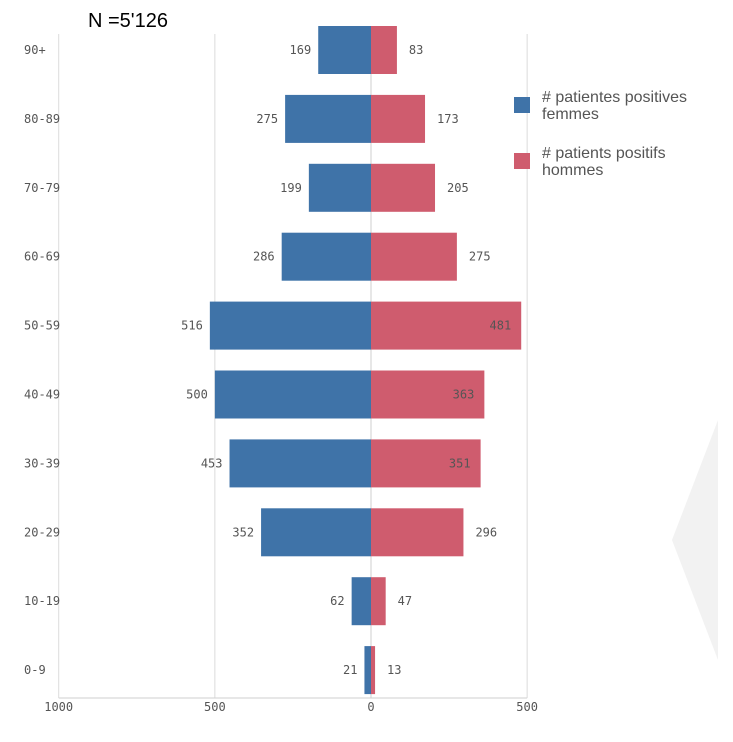  Describe the element at coordinates (486, 532) in the screenshot. I see `value-label-hommes: 296` at that location.